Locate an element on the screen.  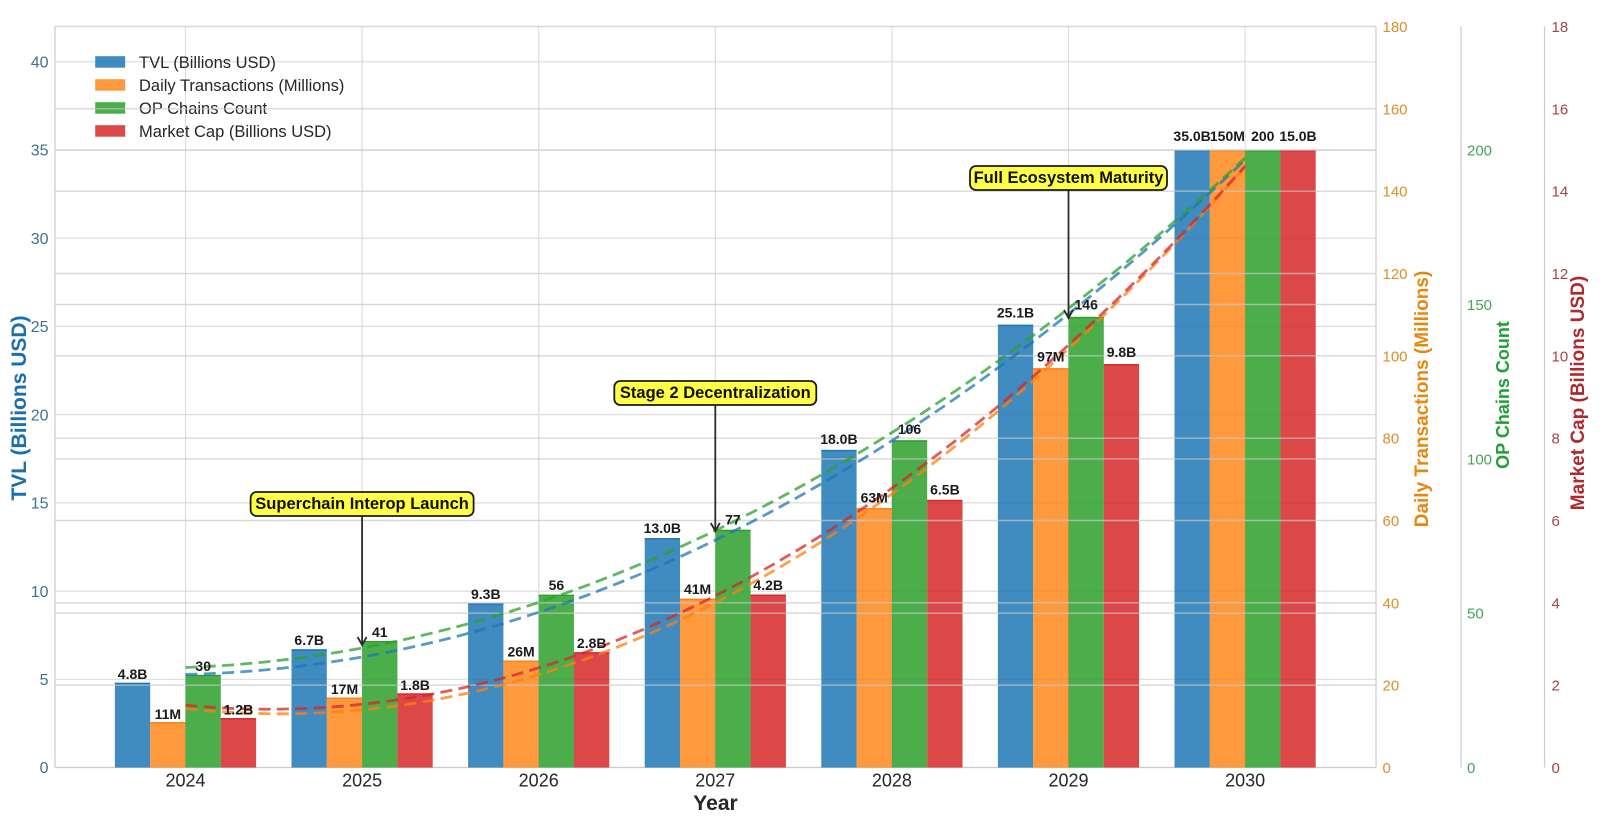
svg-text: 25 is located at coordinates (40, 327).